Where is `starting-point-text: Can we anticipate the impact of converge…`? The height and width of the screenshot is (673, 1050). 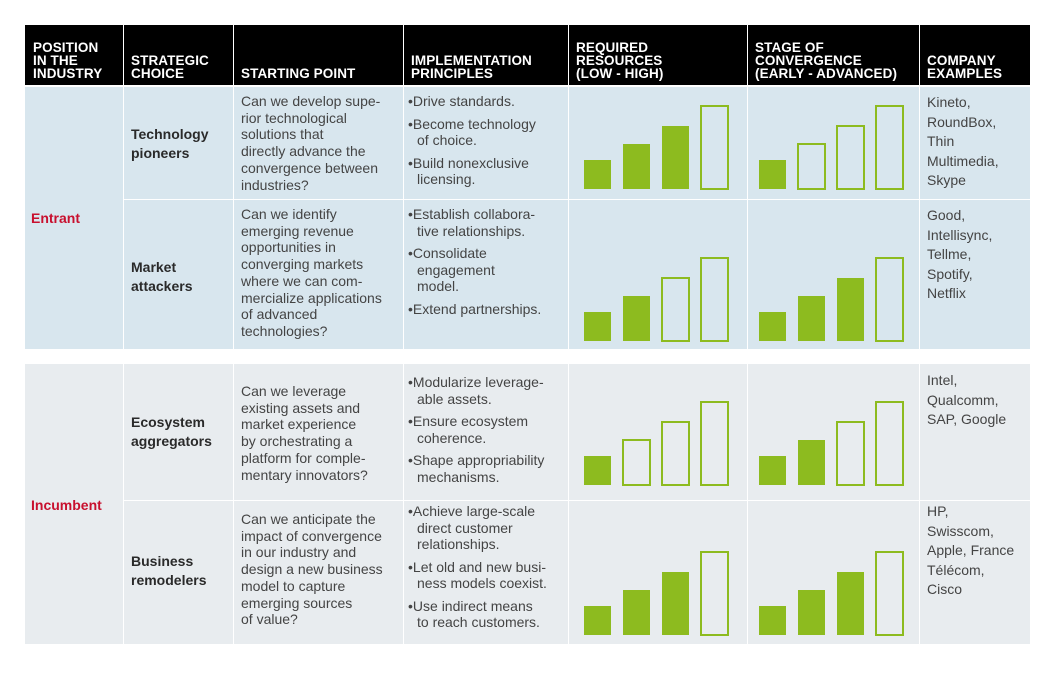
starting-point-text: Can we anticipate the impact of converge… is located at coordinates (312, 569).